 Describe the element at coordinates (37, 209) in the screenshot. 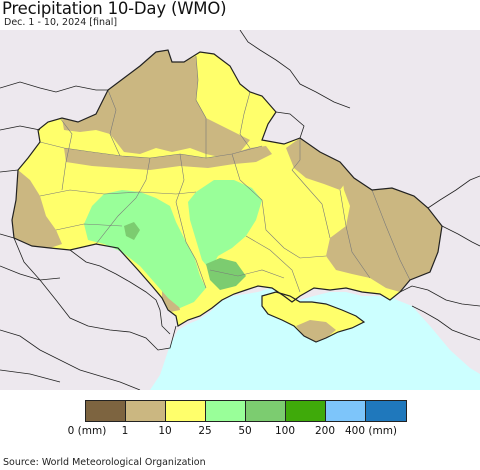

I see `dry-zone-west` at that location.